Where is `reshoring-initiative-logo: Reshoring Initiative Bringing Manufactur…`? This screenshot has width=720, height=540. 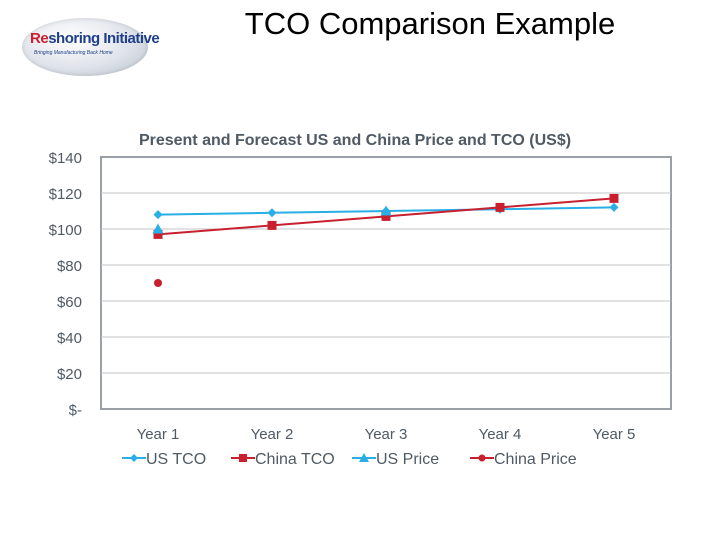
reshoring-initiative-logo: Reshoring Initiative Bringing Manufactur… is located at coordinates (91, 48).